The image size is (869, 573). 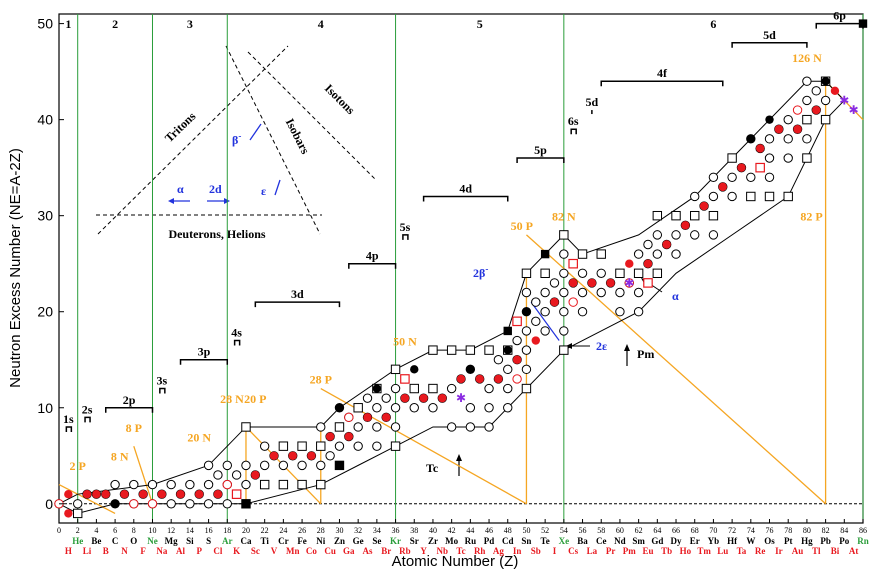 What do you see at coordinates (564, 216) in the screenshot?
I see `magic-number-label: 82 N` at bounding box center [564, 216].